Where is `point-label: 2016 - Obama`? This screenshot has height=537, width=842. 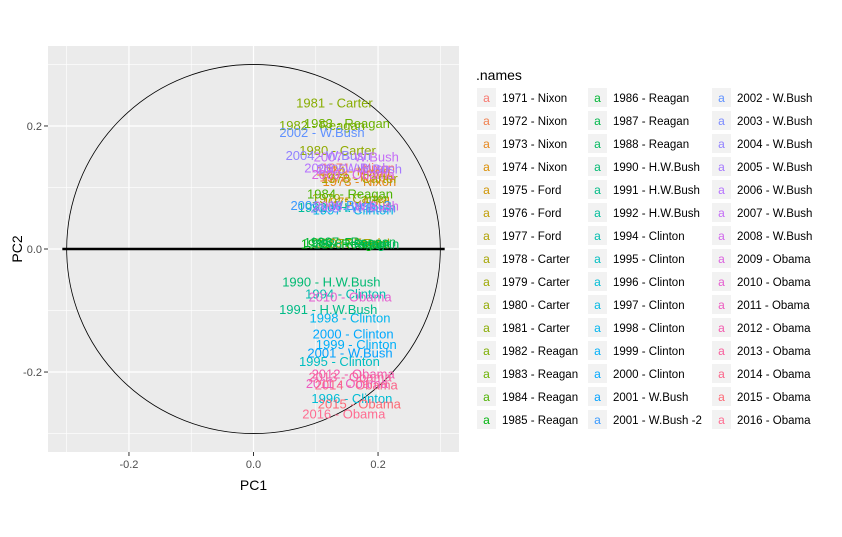
point-label: 2016 - Obama is located at coordinates (344, 414).